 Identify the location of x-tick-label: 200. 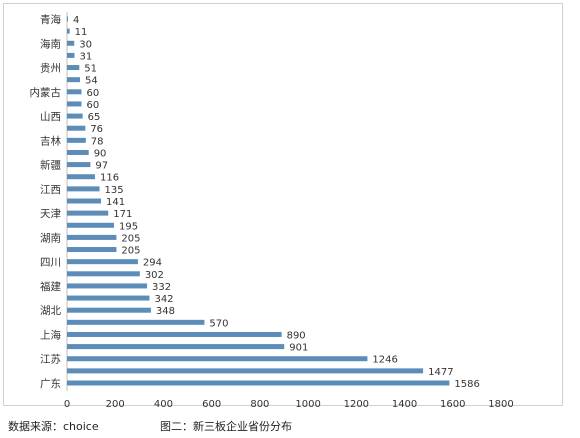
(115, 403).